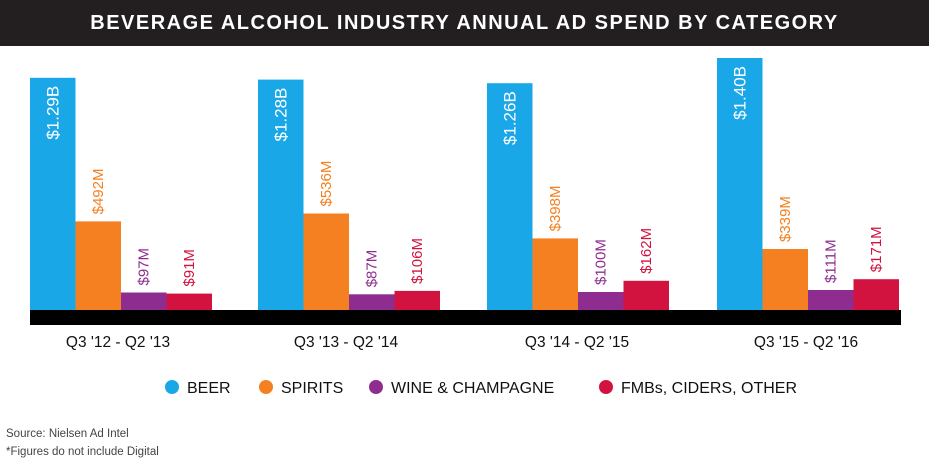  What do you see at coordinates (417, 261) in the screenshot?
I see `data-label-fmbs-ciders-other-2: $106M` at bounding box center [417, 261].